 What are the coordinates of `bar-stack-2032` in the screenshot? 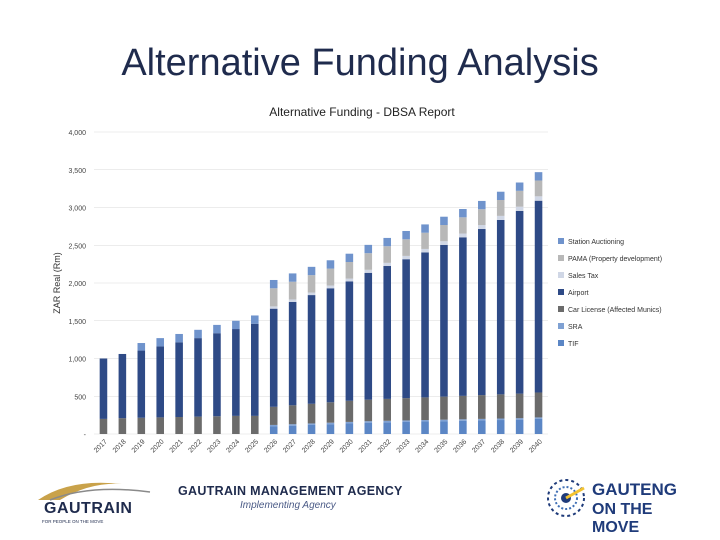 It's located at (387, 335).